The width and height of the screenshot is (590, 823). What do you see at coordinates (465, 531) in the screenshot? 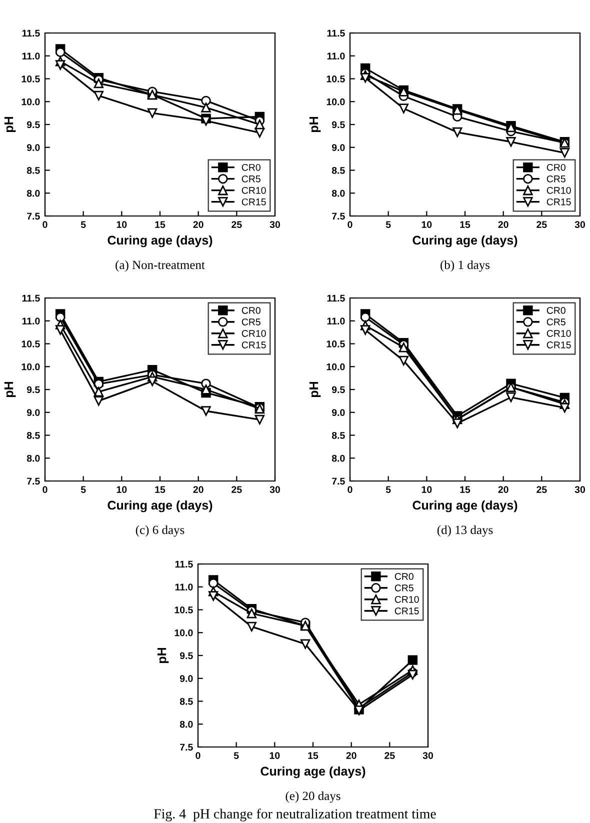
I see `text: (d) 13 days` at bounding box center [465, 531].